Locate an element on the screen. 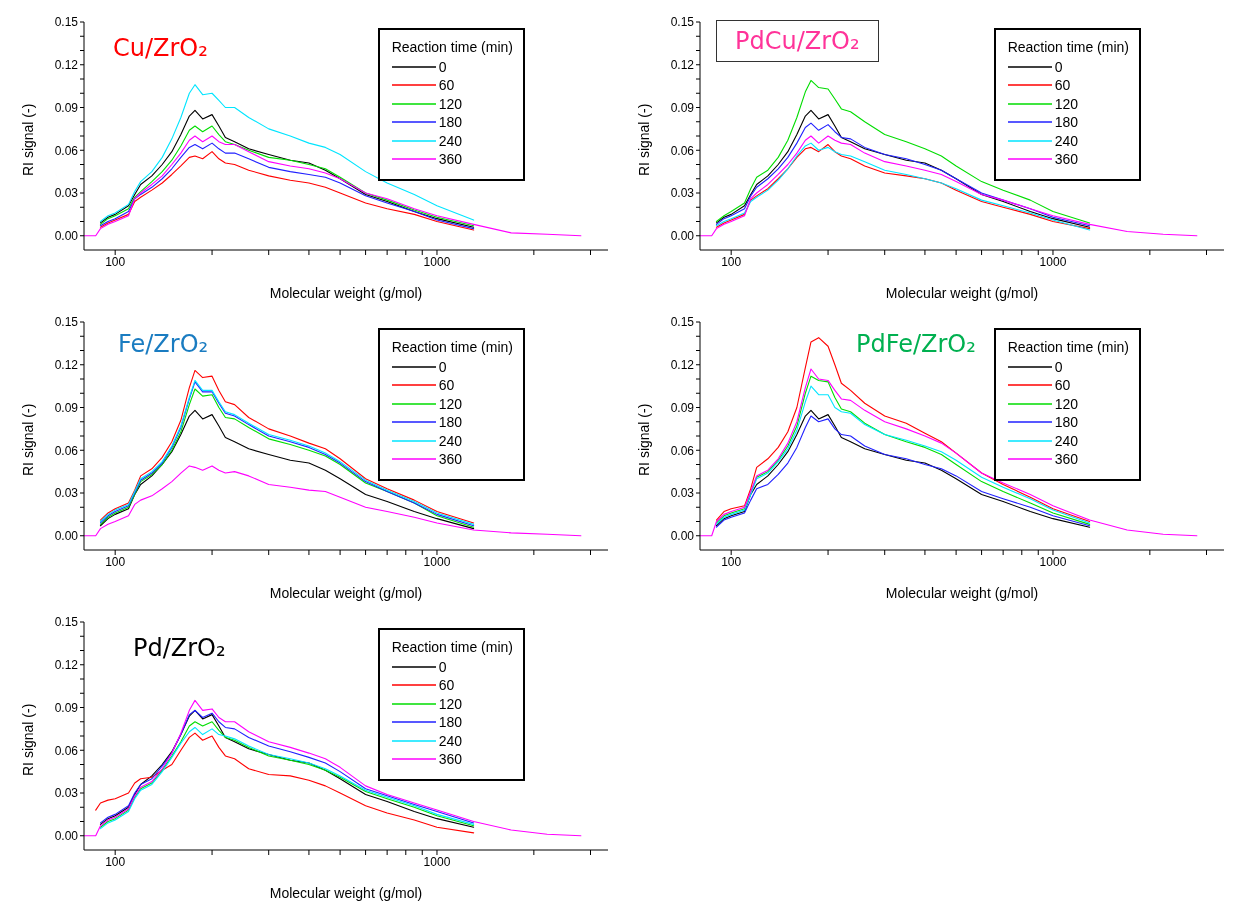  chart-title: Fe/ZrO₂ is located at coordinates (163, 344).